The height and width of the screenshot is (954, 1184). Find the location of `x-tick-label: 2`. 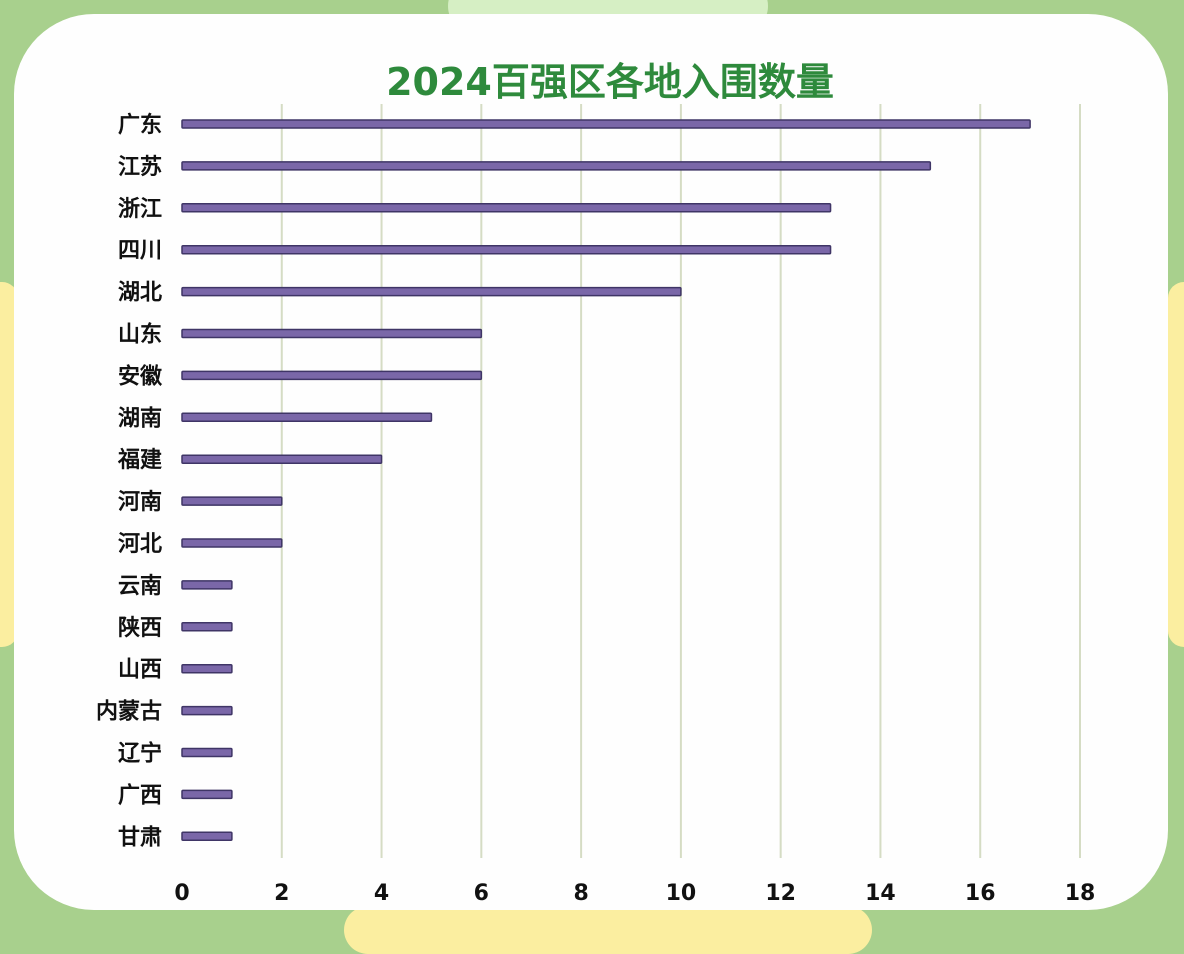

x-tick-label: 2 is located at coordinates (281, 893).